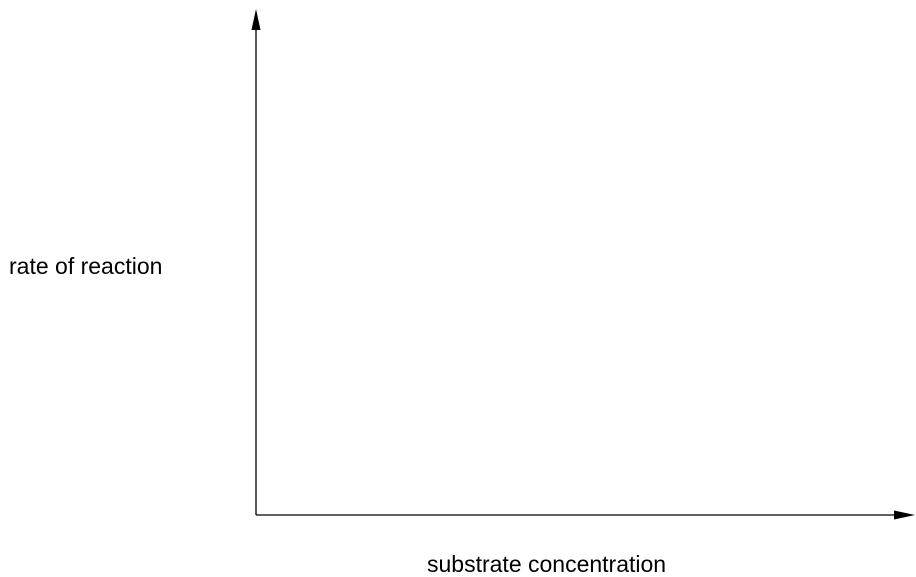  I want to click on x-axis-label: substrate concentration, so click(547, 564).